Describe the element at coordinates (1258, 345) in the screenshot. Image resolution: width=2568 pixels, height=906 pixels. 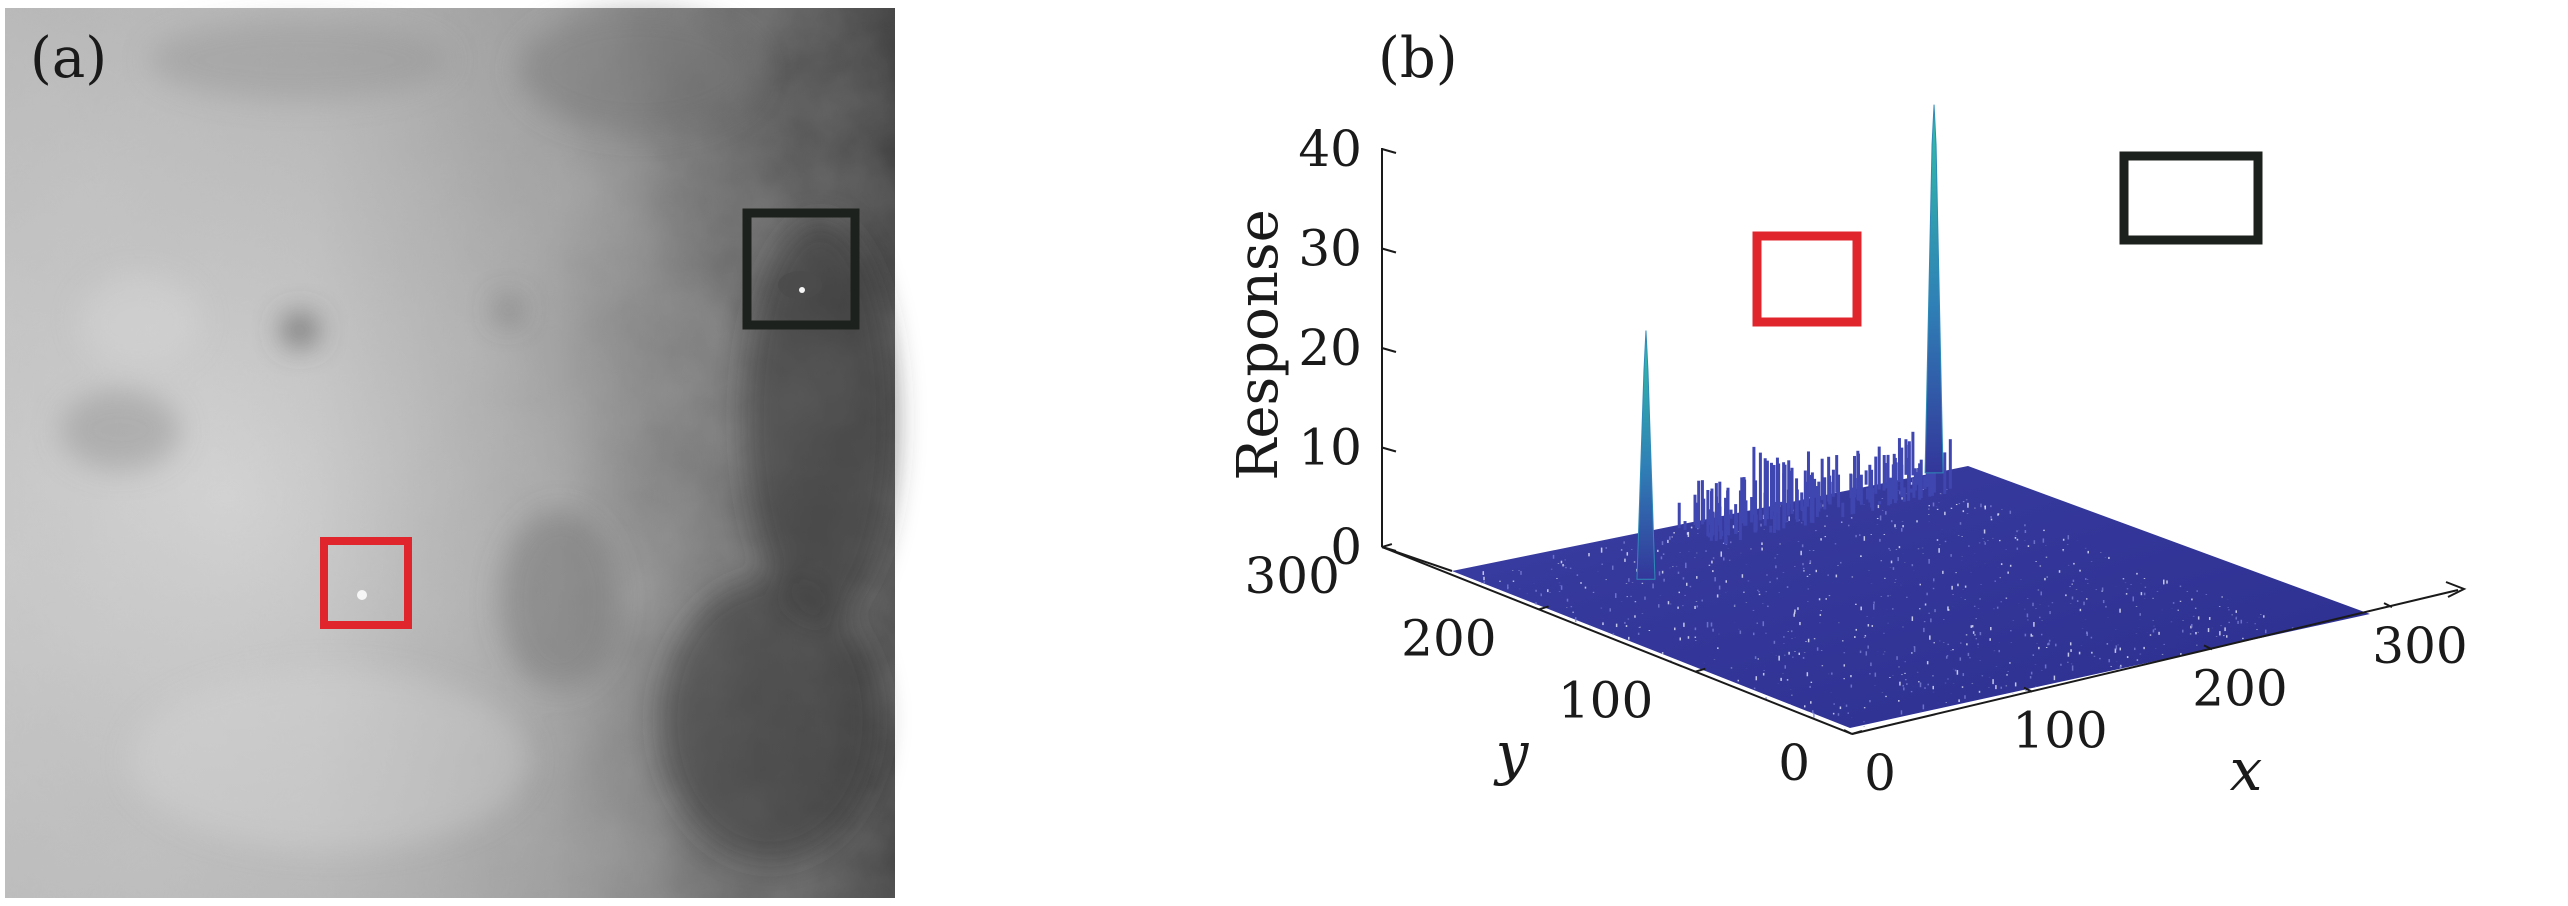
I see `z-axis-label: Response` at that location.